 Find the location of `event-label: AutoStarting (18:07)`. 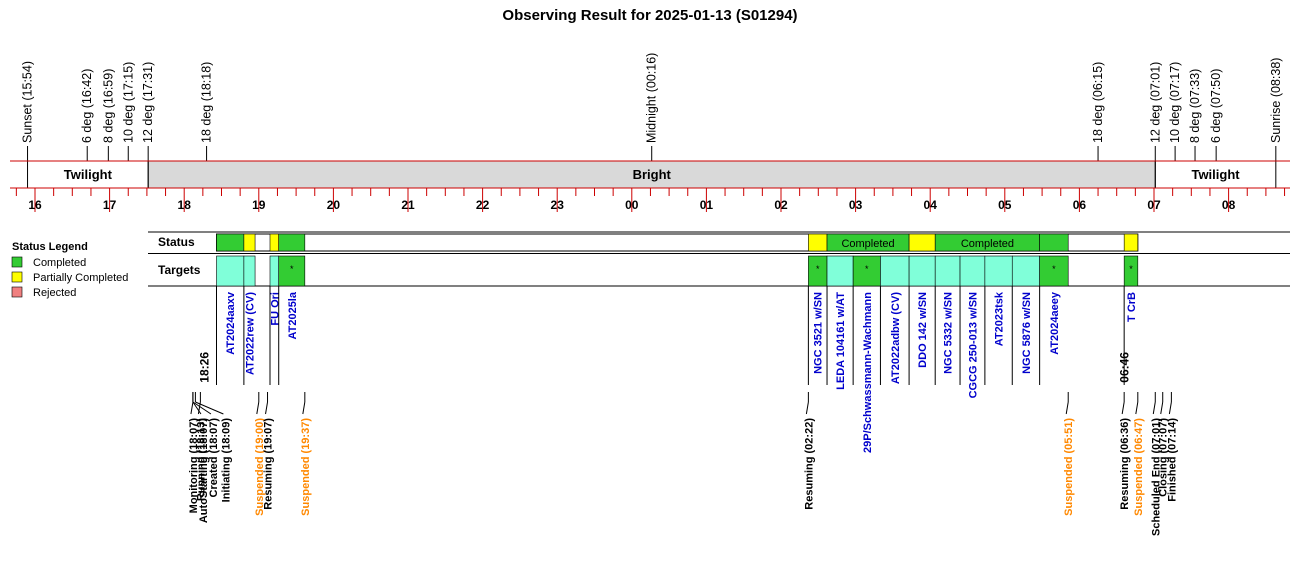

event-label: AutoStarting (18:07) is located at coordinates (204, 470).